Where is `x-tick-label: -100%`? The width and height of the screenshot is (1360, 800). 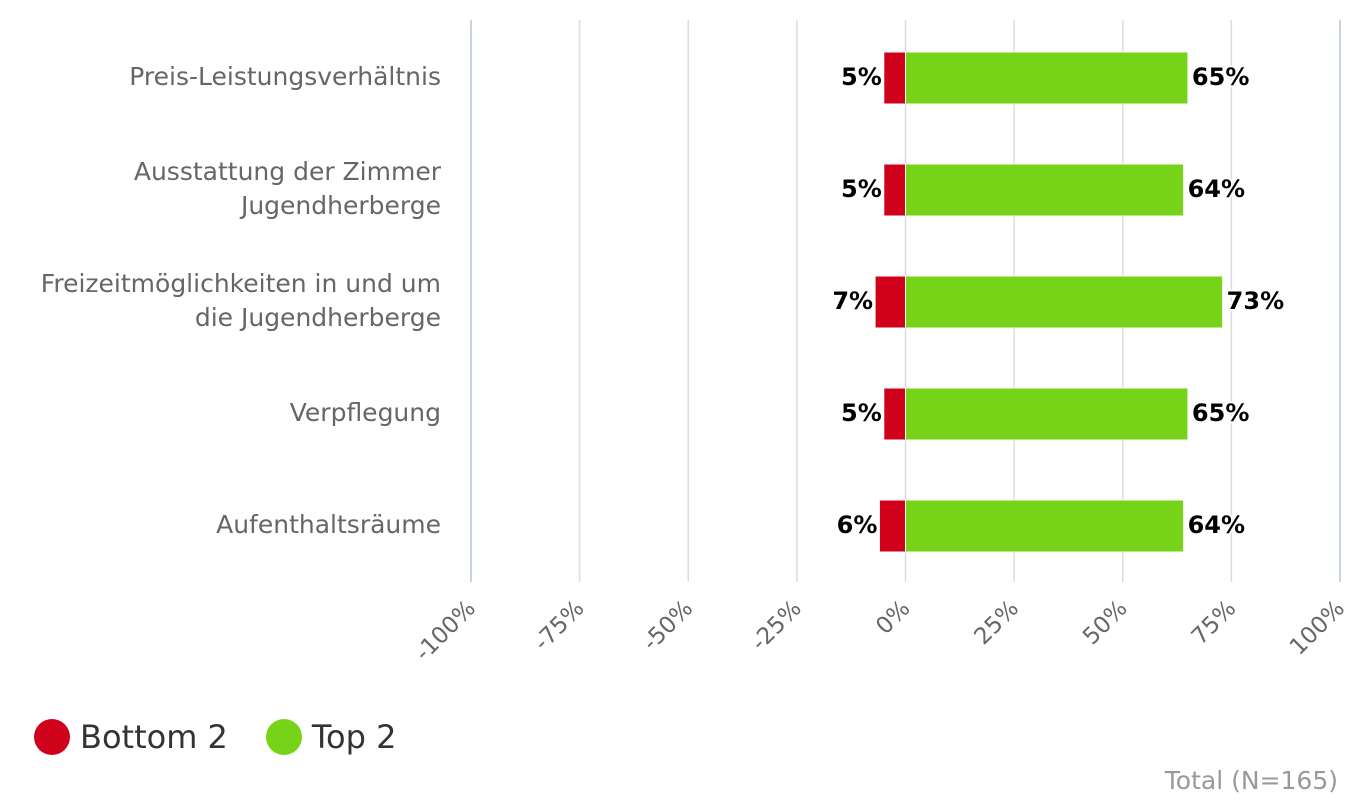
x-tick-label: -100% is located at coordinates (445, 631).